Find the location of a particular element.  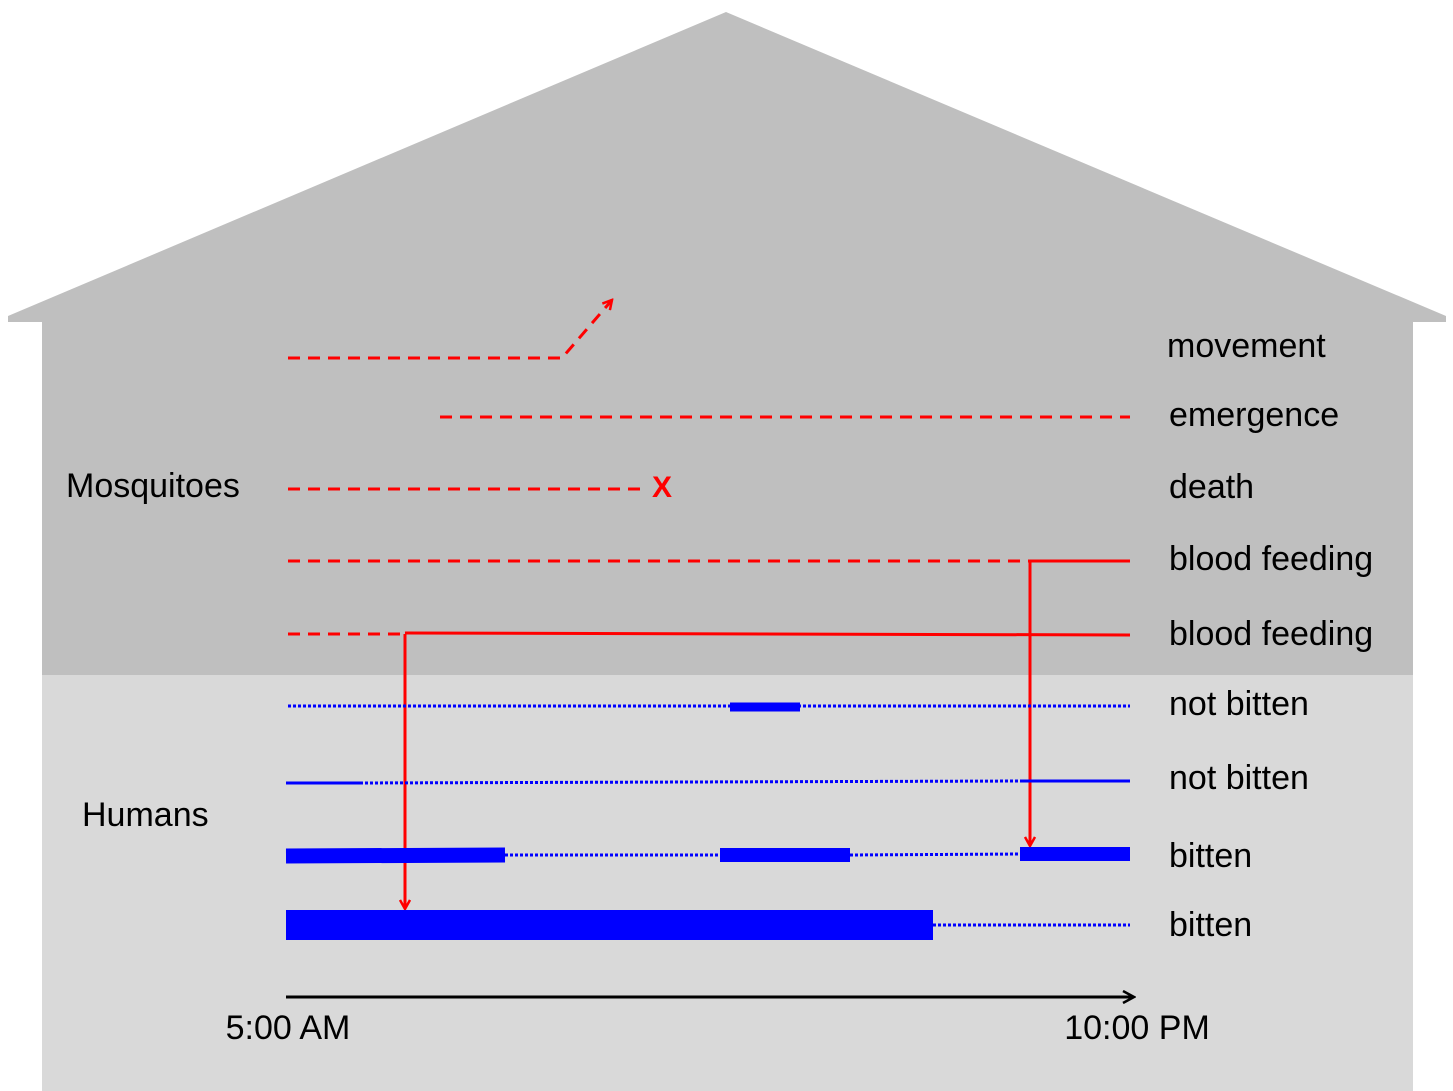

human-lines is located at coordinates (707, 821).